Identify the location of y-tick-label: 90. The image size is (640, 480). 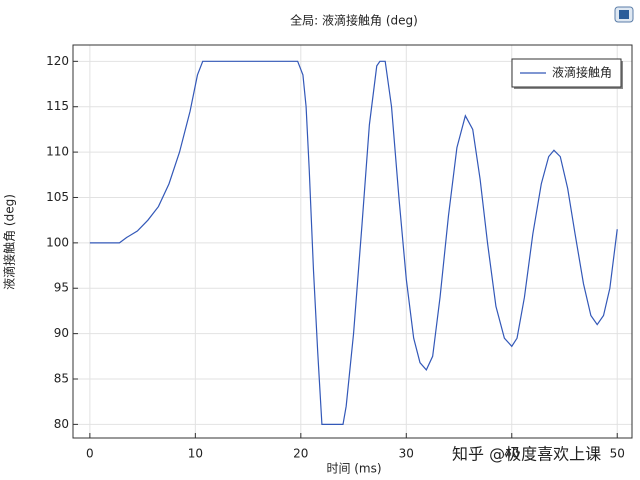
(61, 333).